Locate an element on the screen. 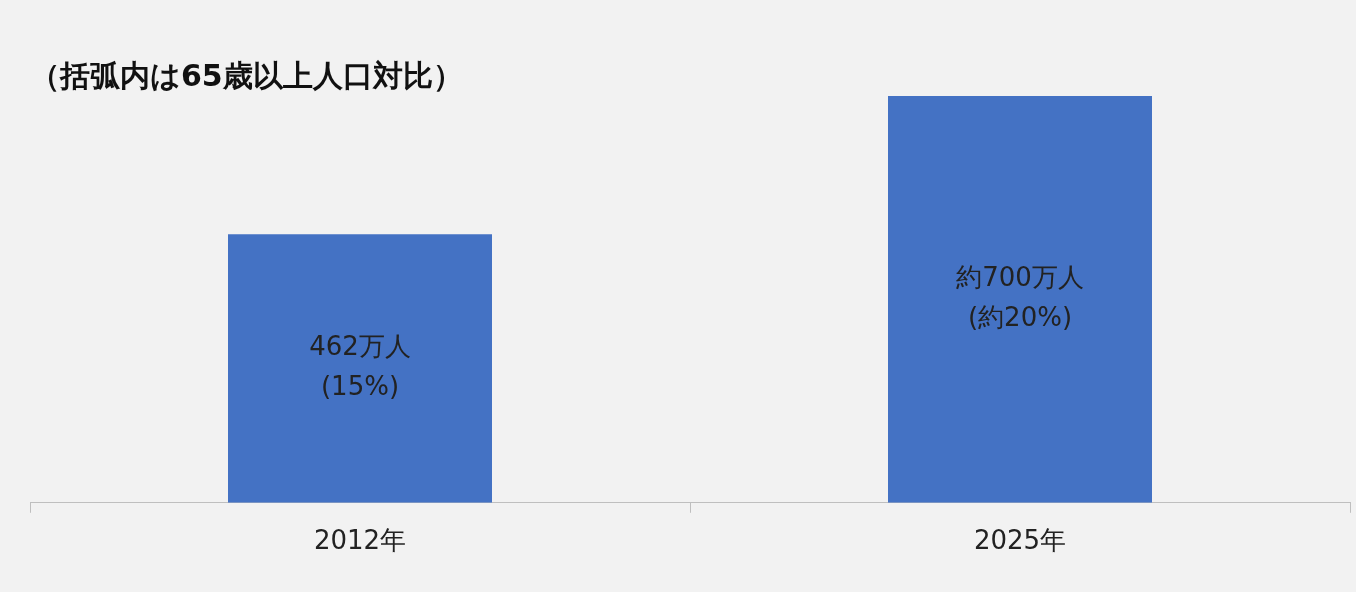 Image resolution: width=1356 pixels, height=592 pixels. x-tick-label: 2025年 is located at coordinates (1020, 540).